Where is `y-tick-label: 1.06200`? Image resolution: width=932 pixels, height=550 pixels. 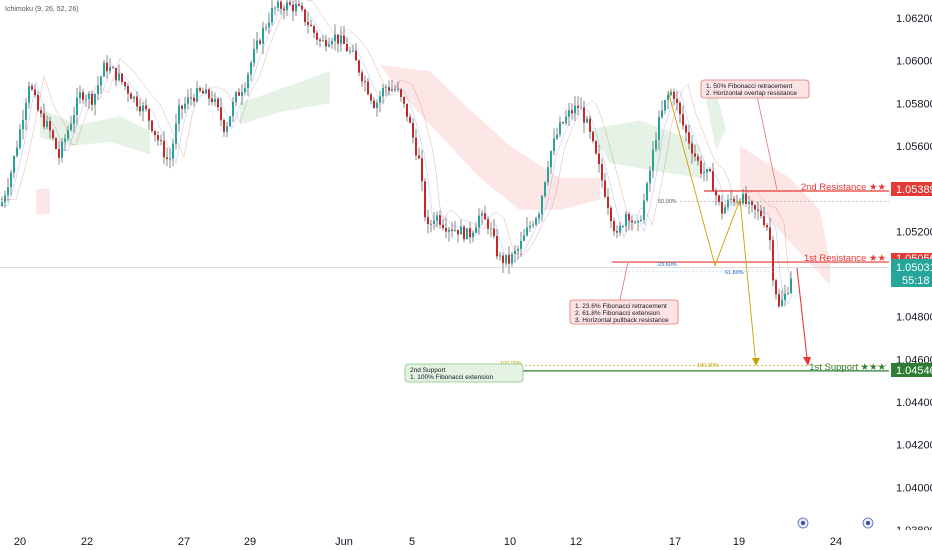
y-tick-label: 1.06200 is located at coordinates (914, 19).